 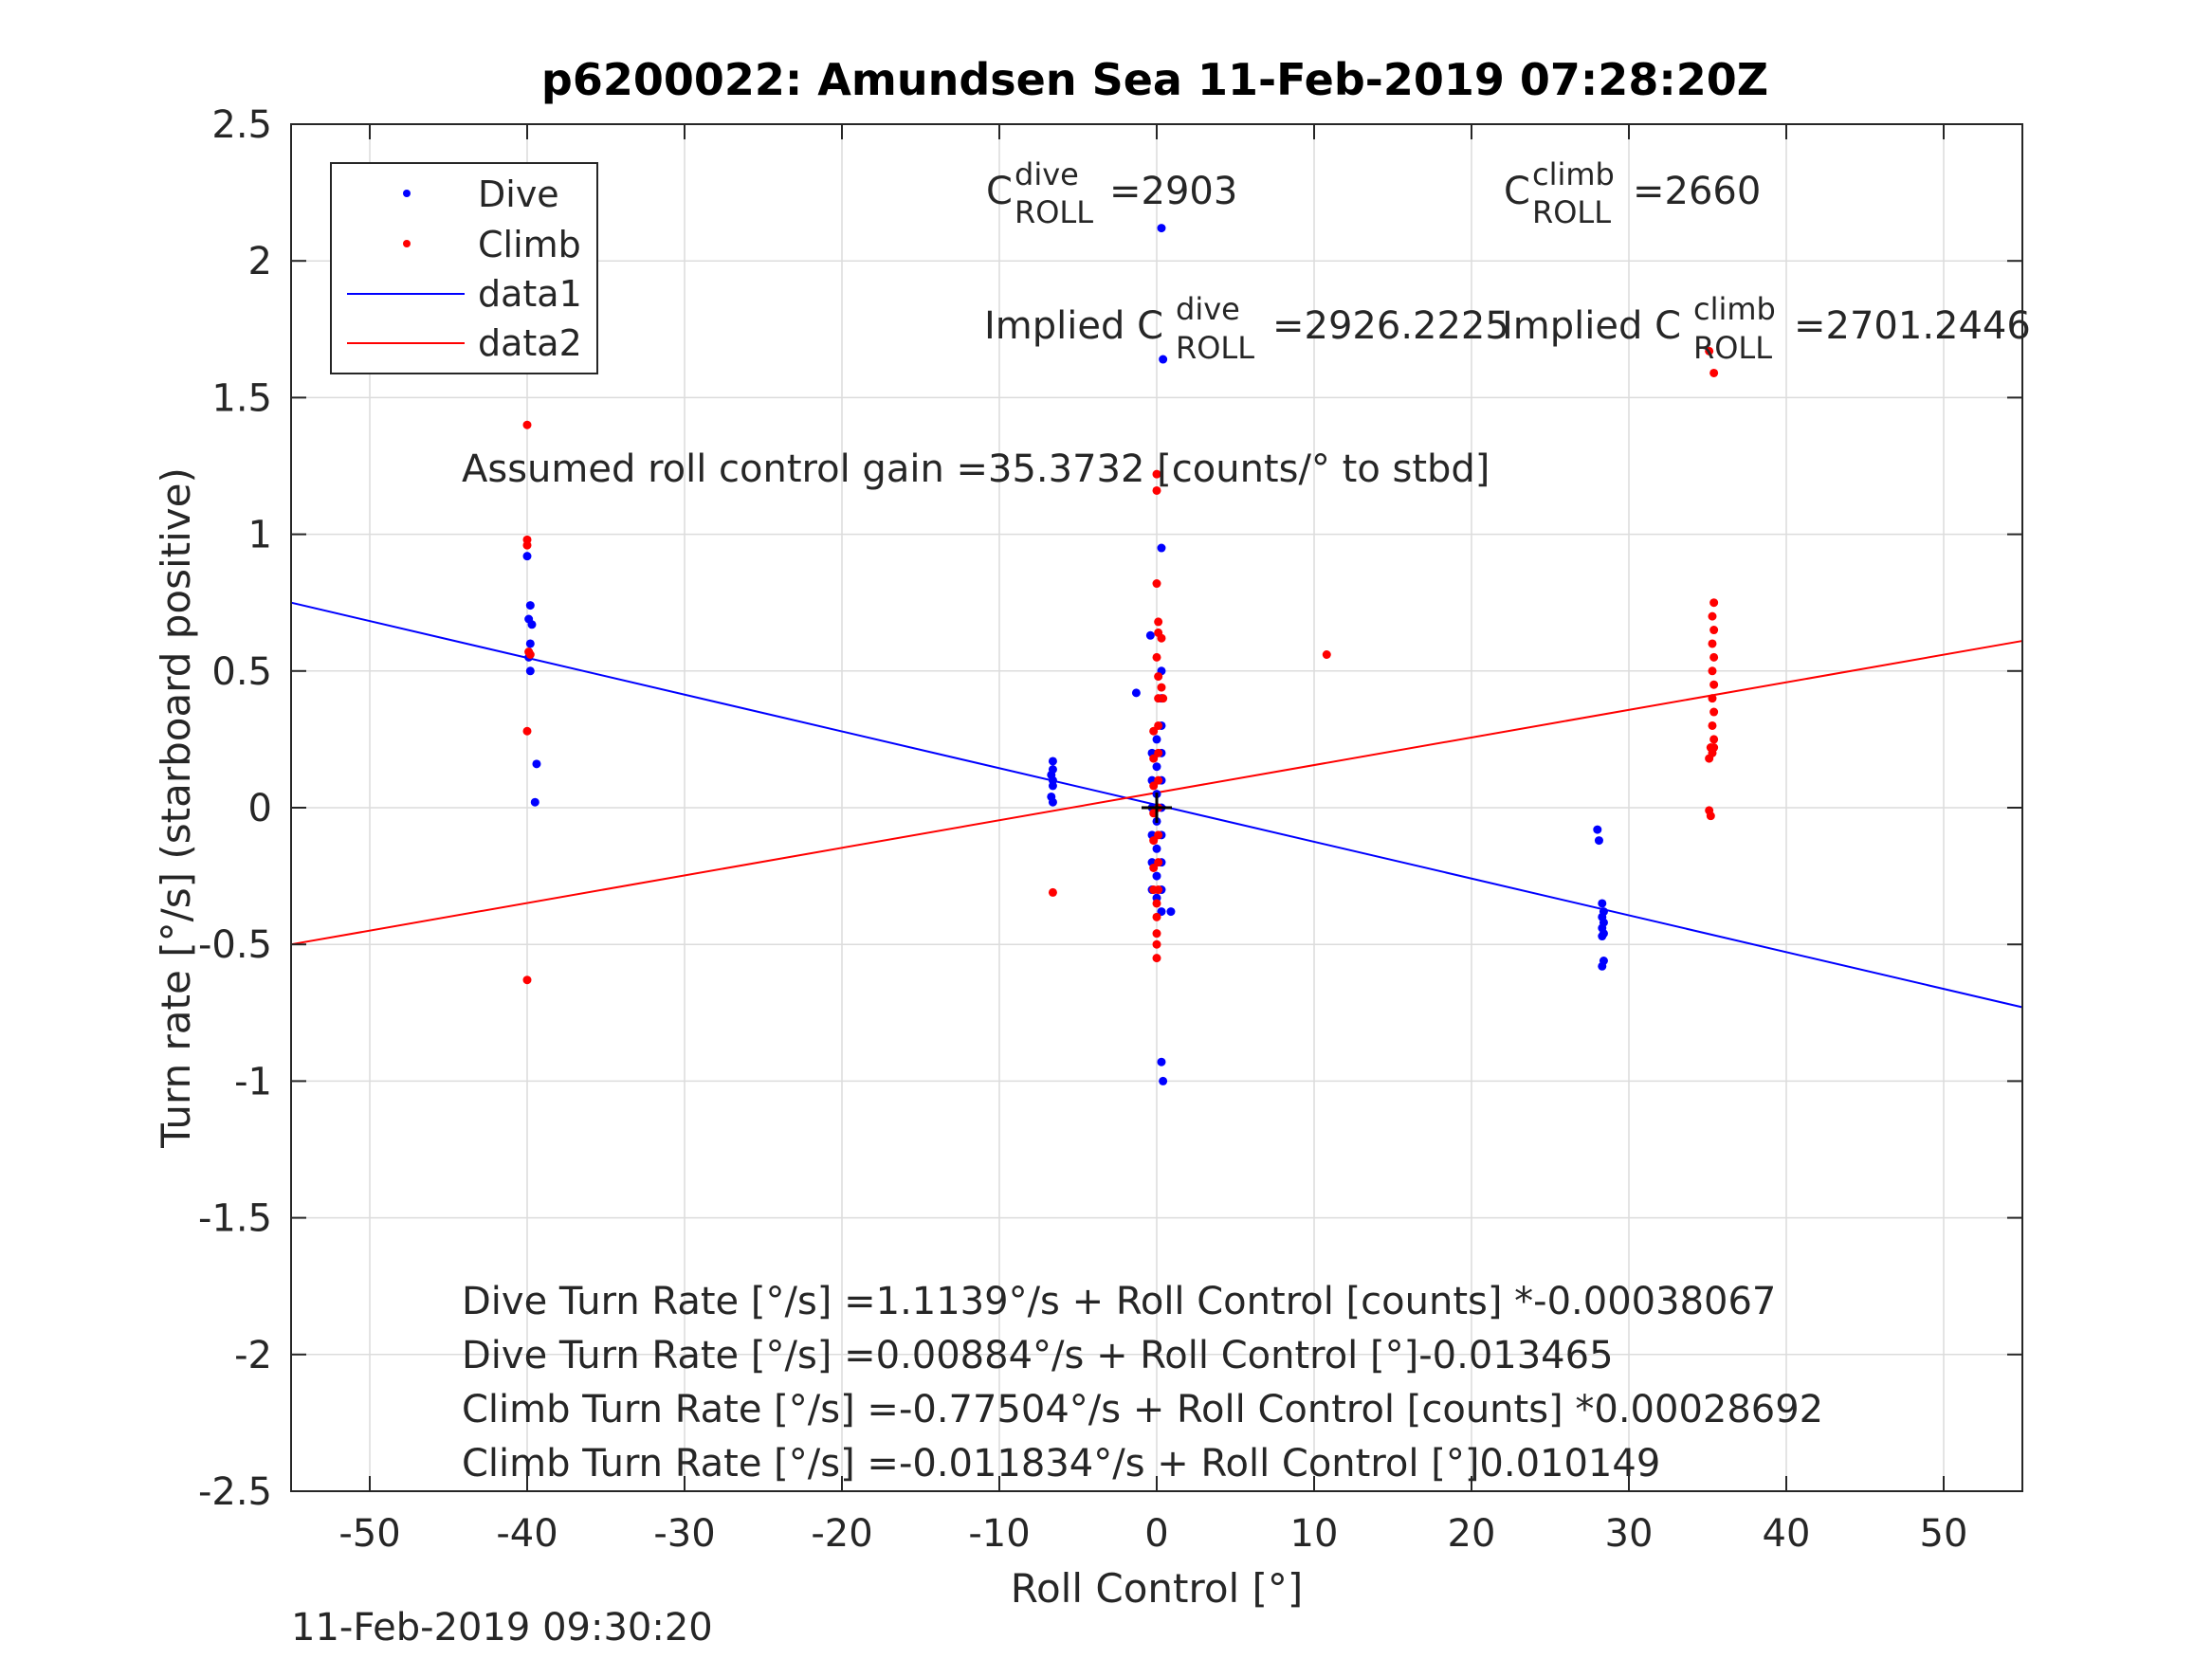 I want to click on legend-data1-label: data1, so click(x=530, y=294).